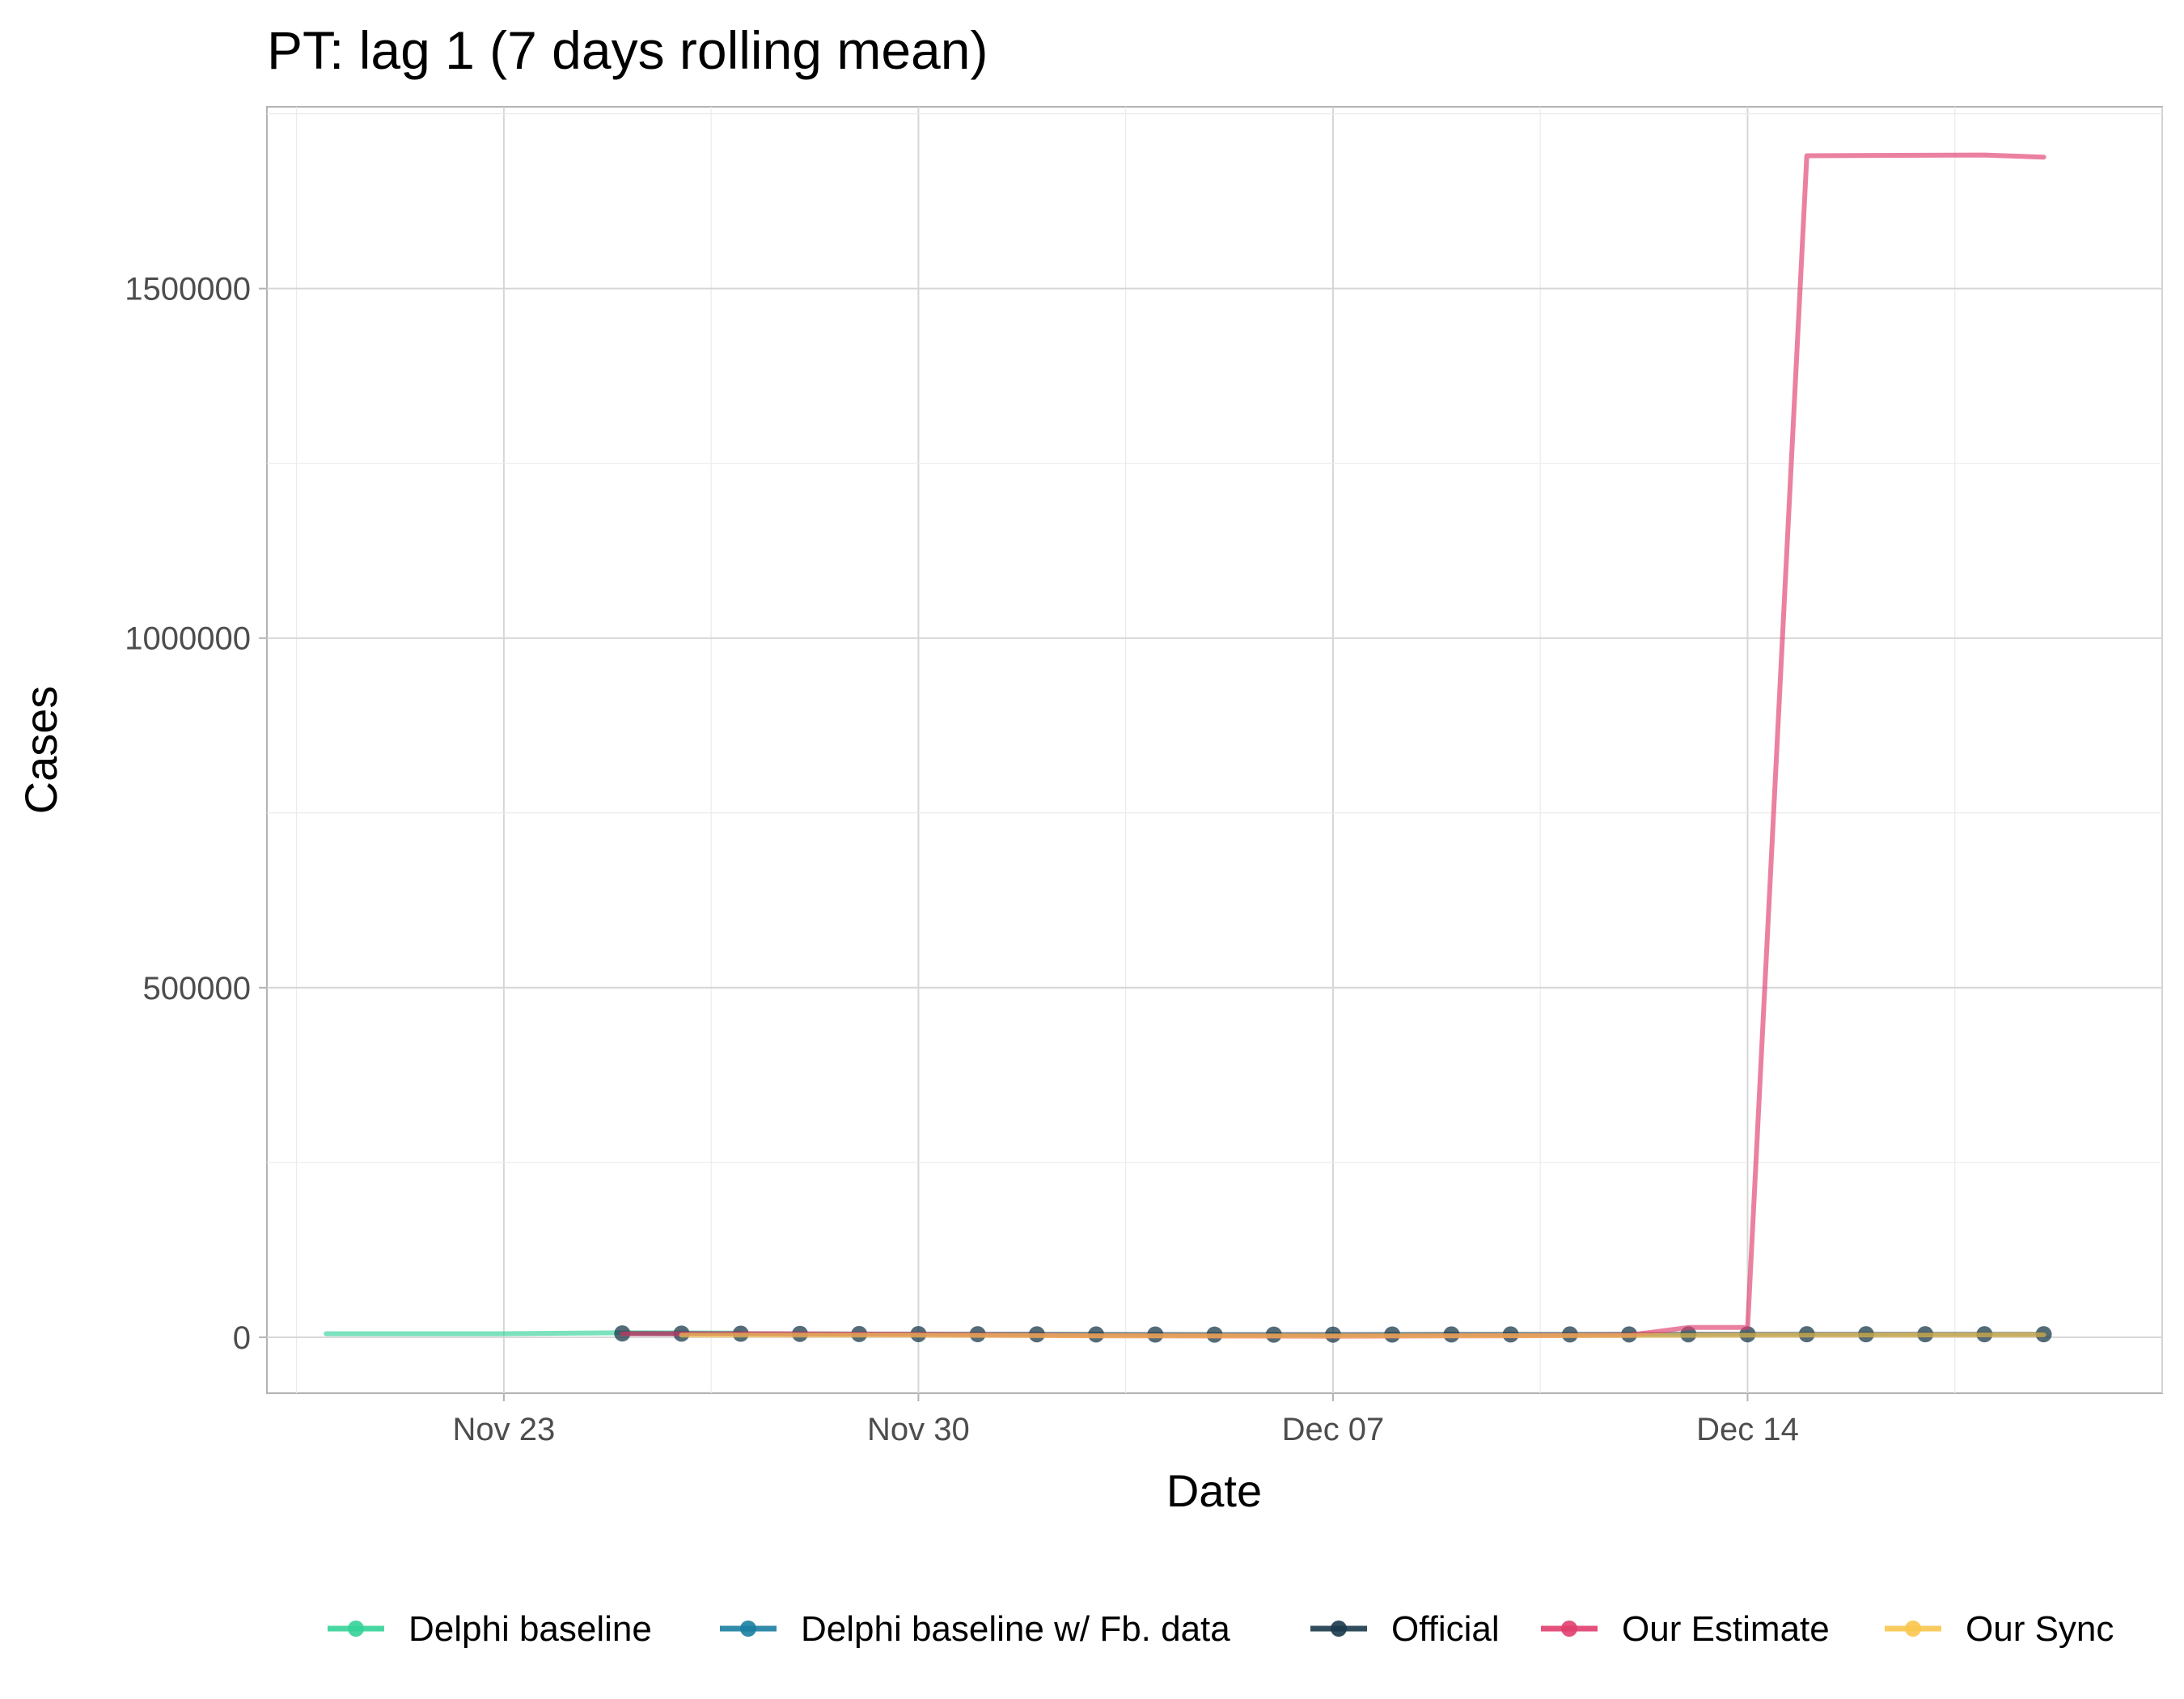  Describe the element at coordinates (1333, 1429) in the screenshot. I see `x-tick-label: Dec 07` at that location.